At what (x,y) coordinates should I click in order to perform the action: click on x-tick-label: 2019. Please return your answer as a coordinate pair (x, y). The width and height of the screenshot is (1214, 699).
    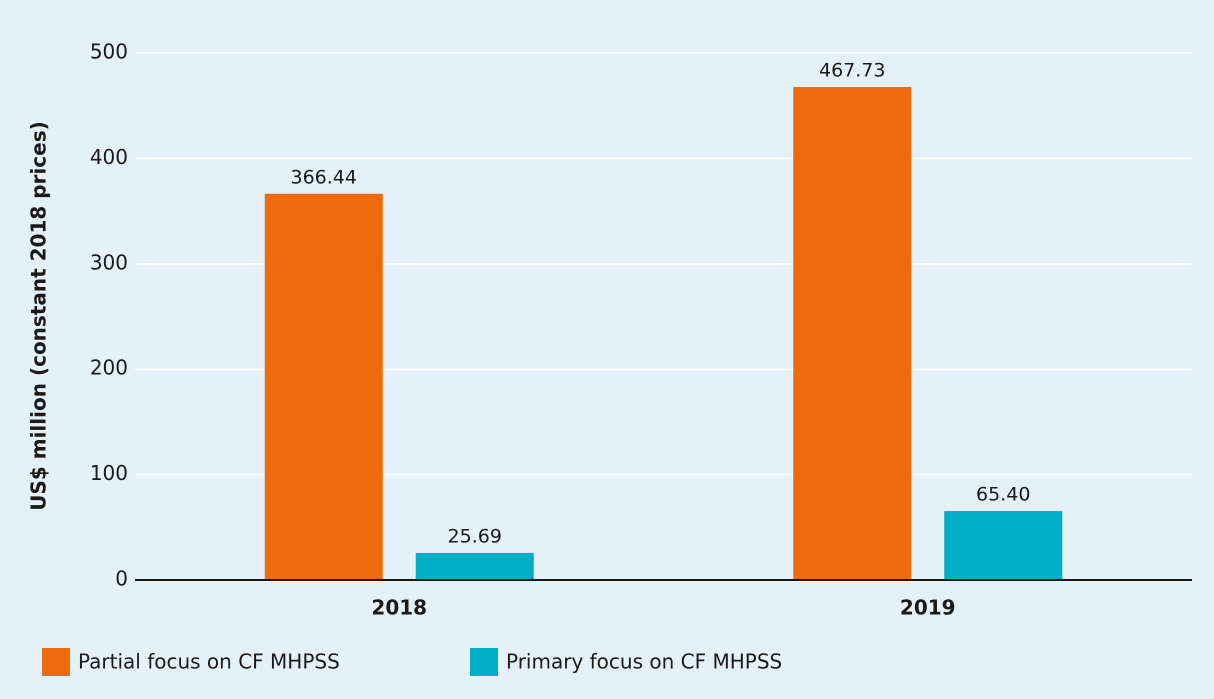
    Looking at the image, I should click on (928, 608).